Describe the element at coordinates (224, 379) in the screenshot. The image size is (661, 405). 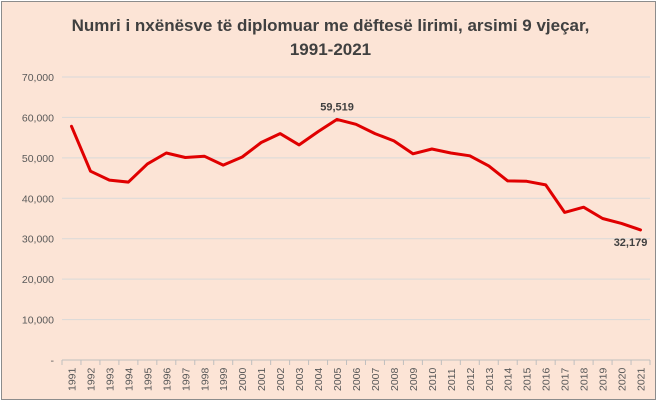
I see `x-tick-label: 1999` at that location.